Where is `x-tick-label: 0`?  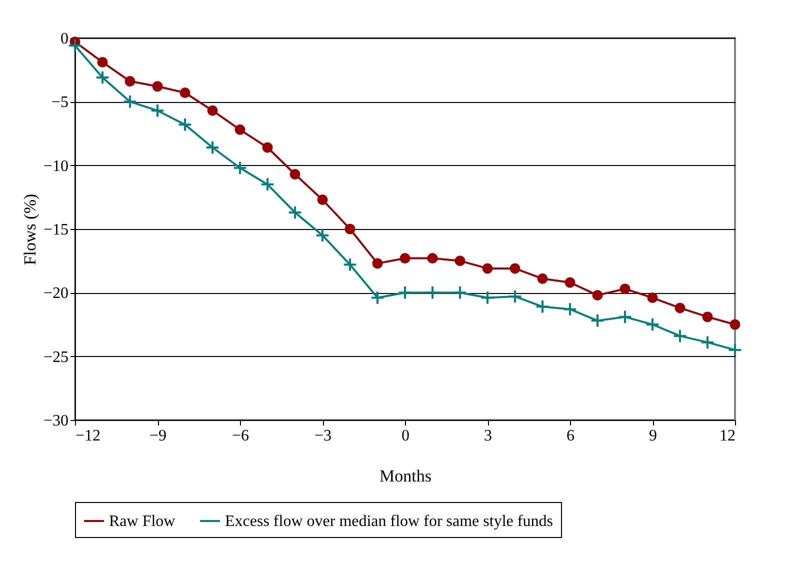
x-tick-label: 0 is located at coordinates (406, 436).